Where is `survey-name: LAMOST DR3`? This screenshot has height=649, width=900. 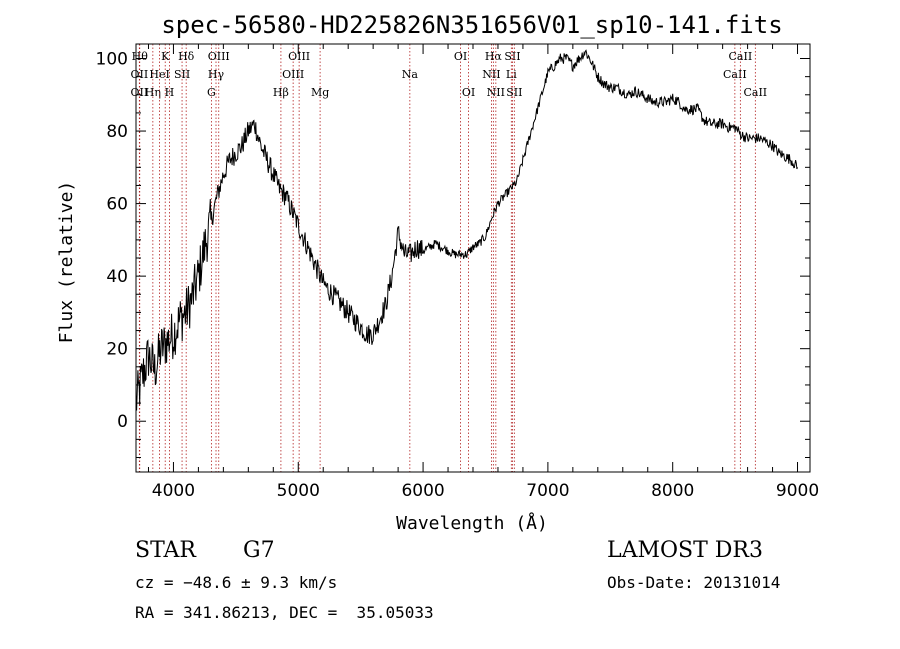
survey-name: LAMOST DR3 is located at coordinates (685, 550).